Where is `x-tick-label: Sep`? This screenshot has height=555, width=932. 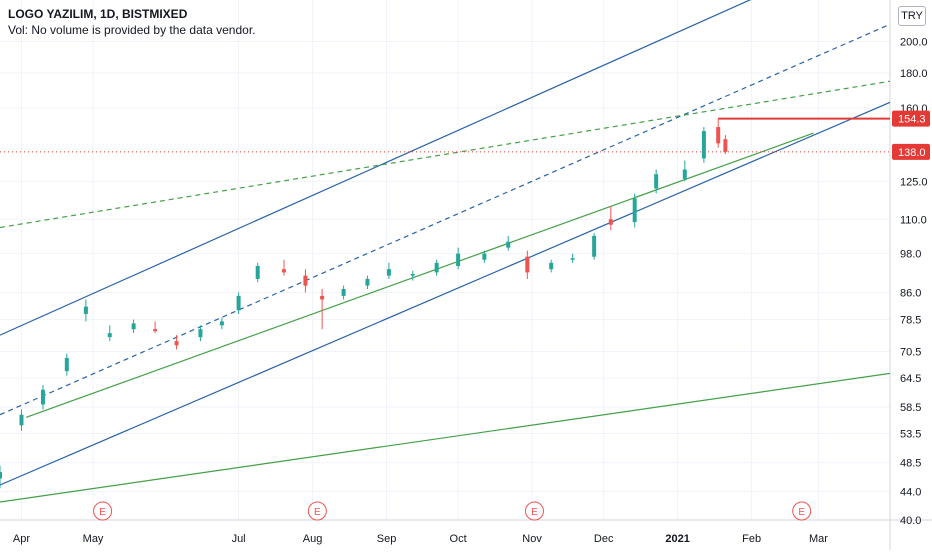 x-tick-label: Sep is located at coordinates (387, 539).